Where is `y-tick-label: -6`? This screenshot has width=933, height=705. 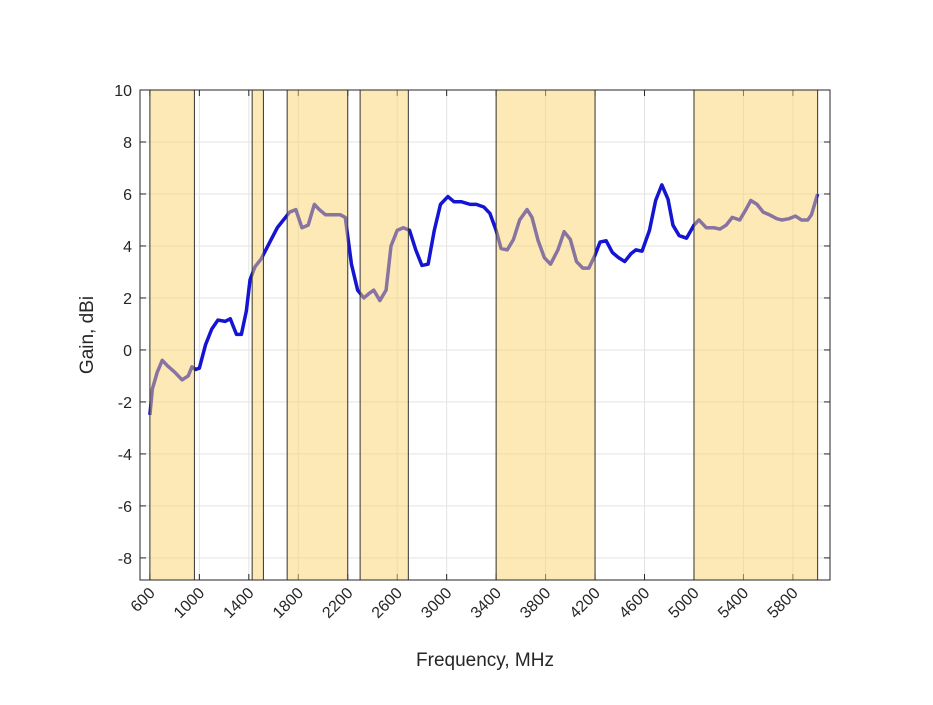
y-tick-label: -6 is located at coordinates (125, 507).